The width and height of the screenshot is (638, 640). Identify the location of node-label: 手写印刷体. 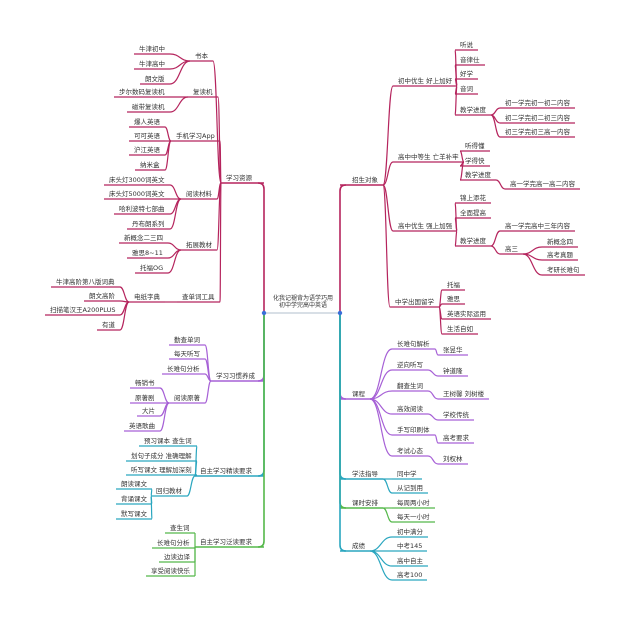
(413, 430).